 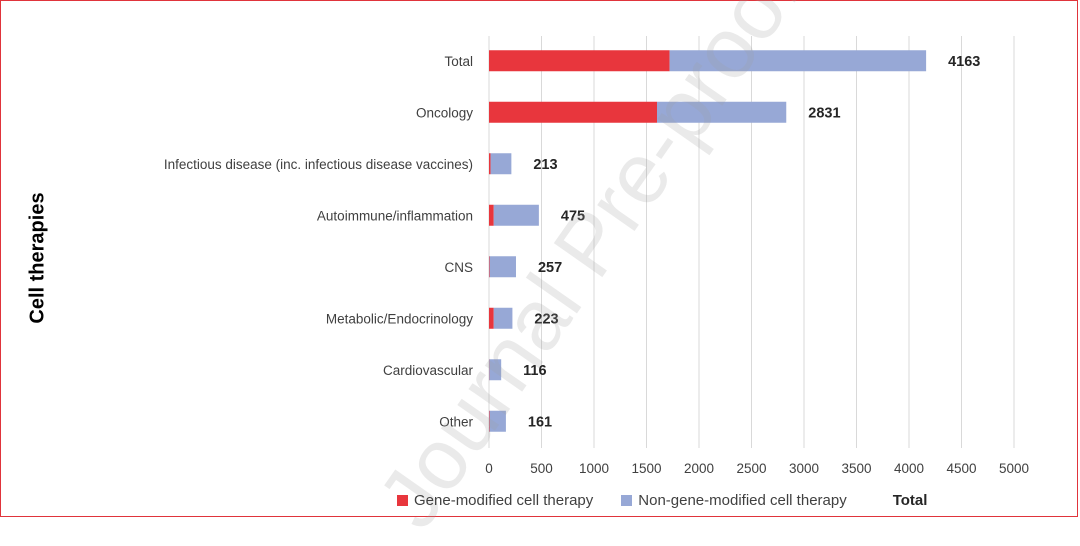 What do you see at coordinates (856, 468) in the screenshot?
I see `x-tick-label: 3500` at bounding box center [856, 468].